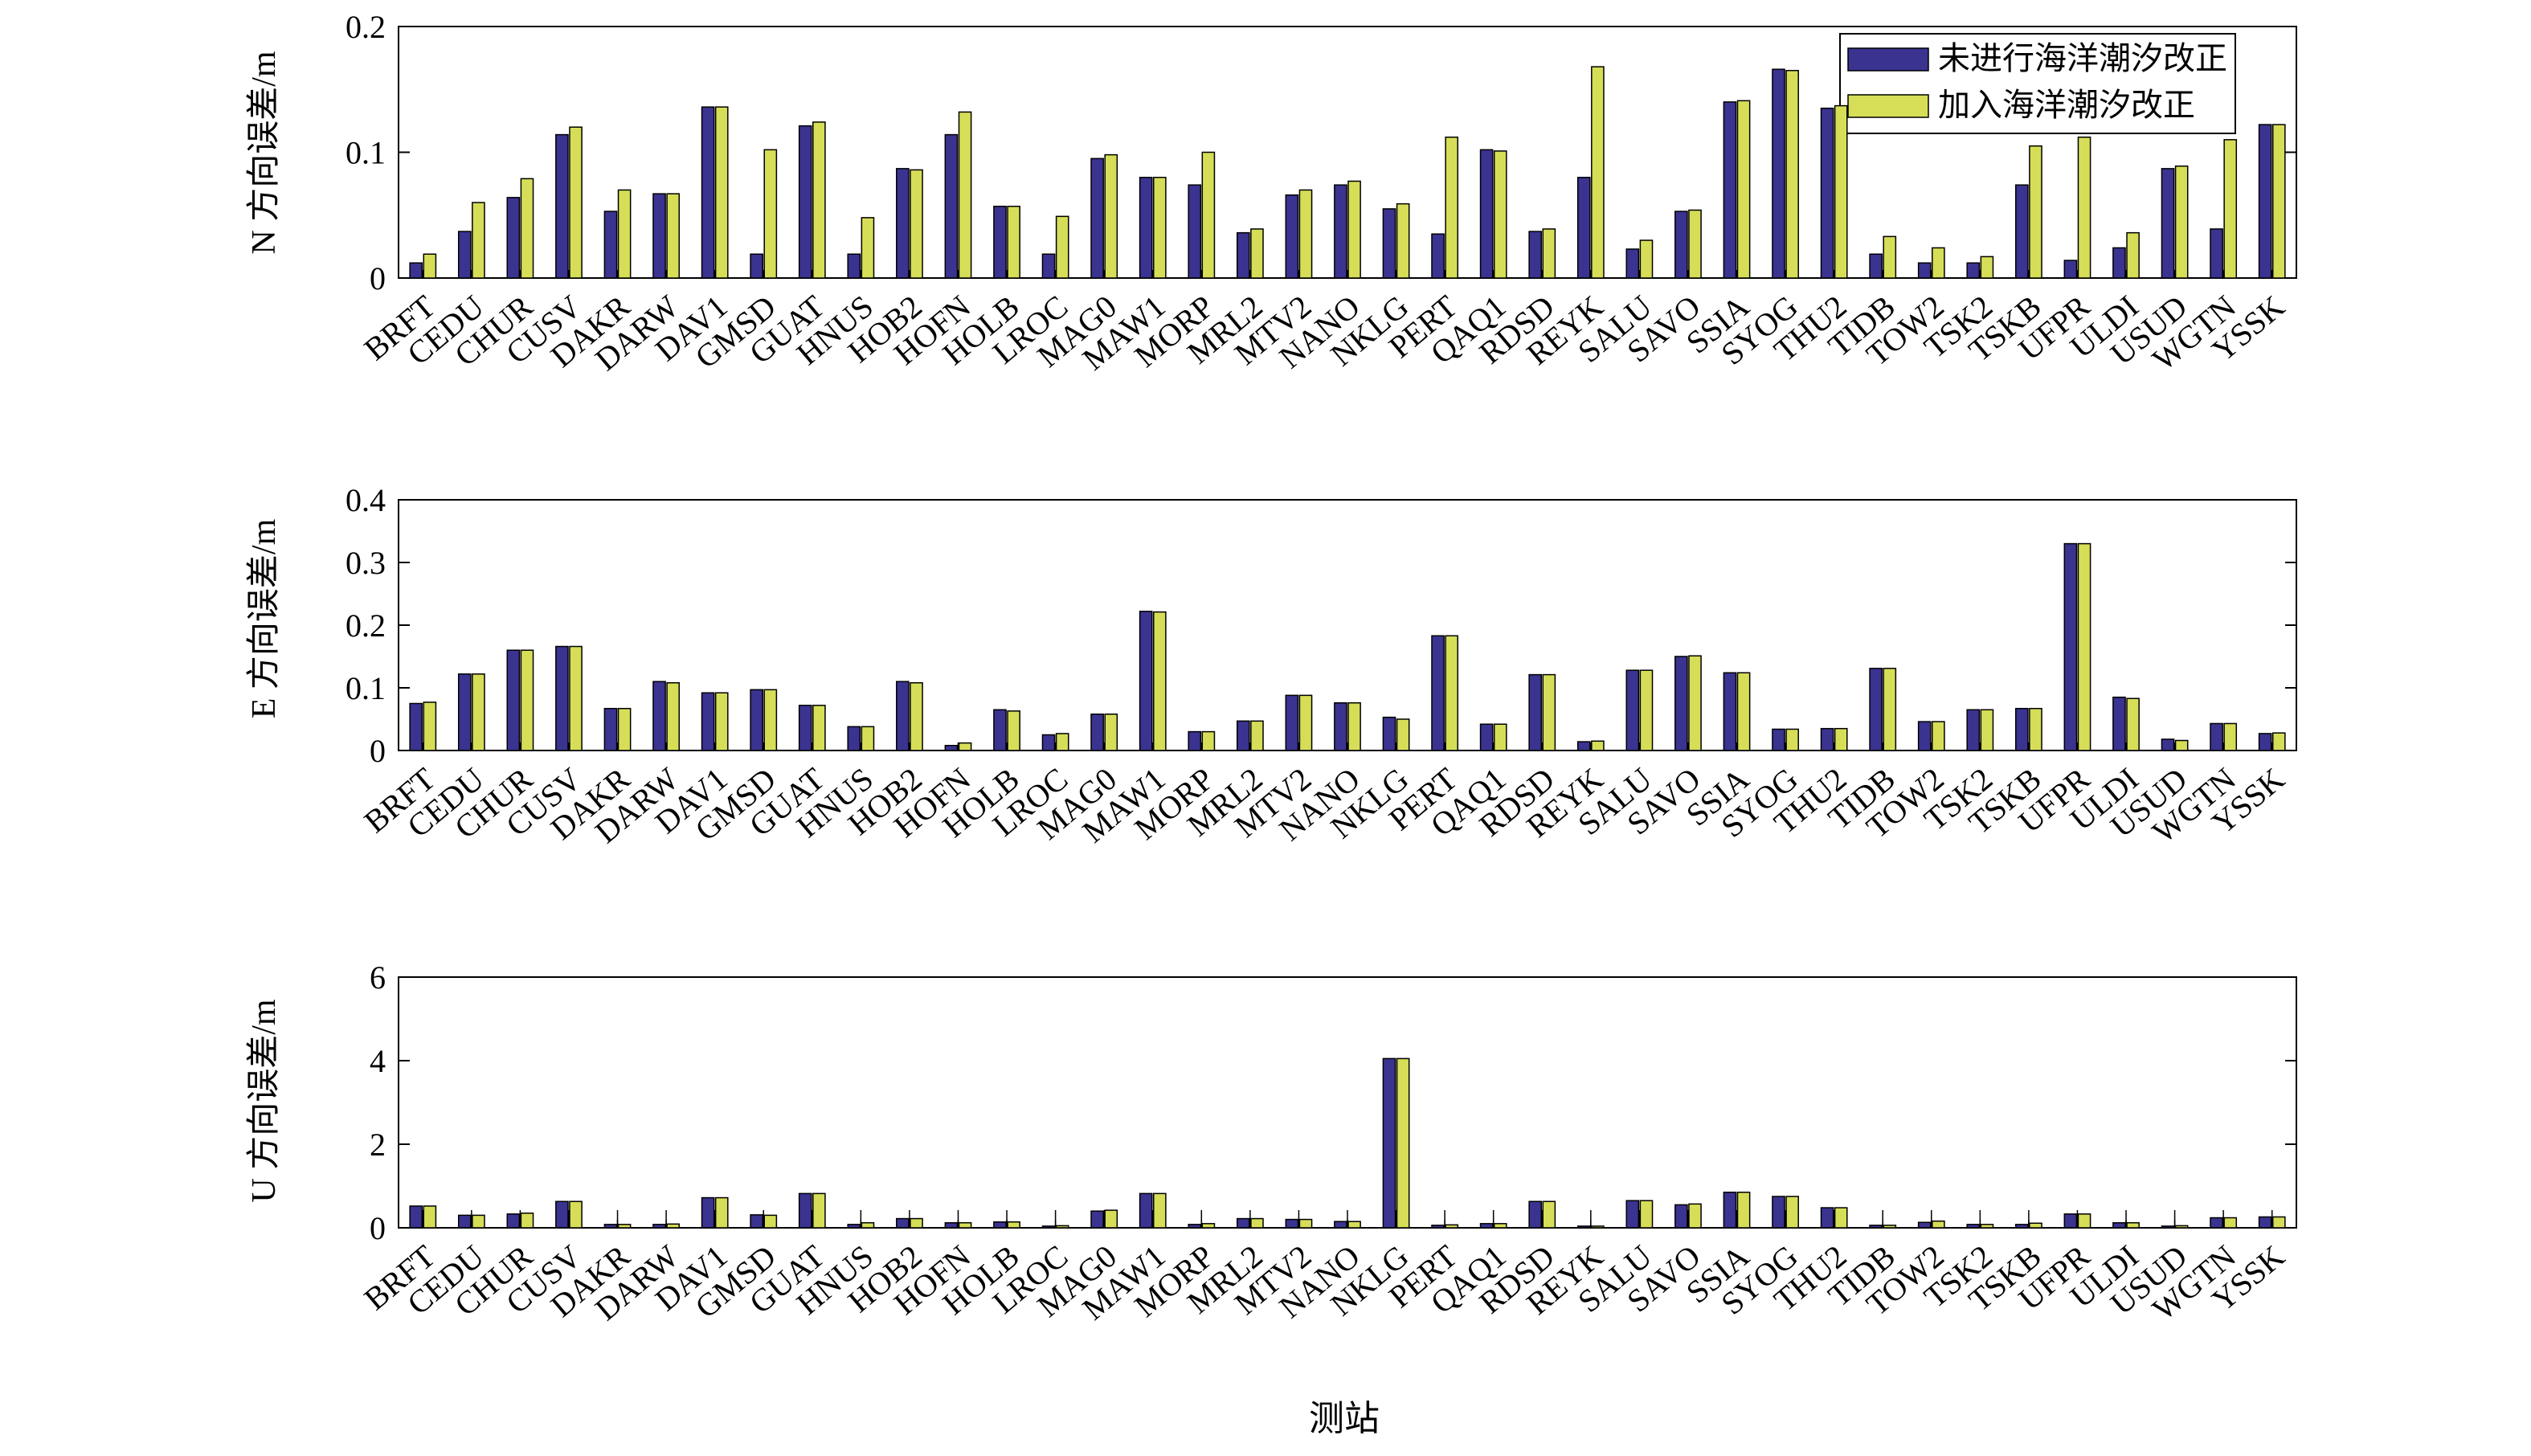 Image resolution: width=2531 pixels, height=1456 pixels. I want to click on bar-series-b-tskb, so click(2035, 212).